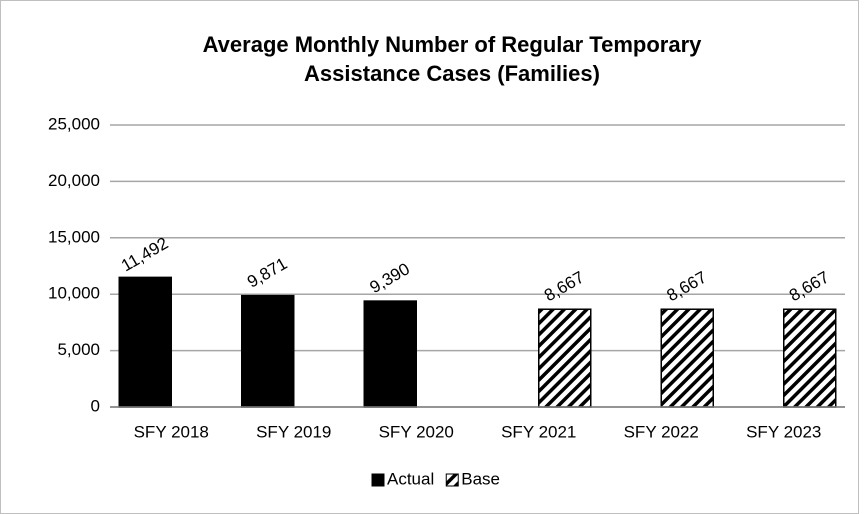  What do you see at coordinates (410, 478) in the screenshot?
I see `legend-label: Actual` at bounding box center [410, 478].